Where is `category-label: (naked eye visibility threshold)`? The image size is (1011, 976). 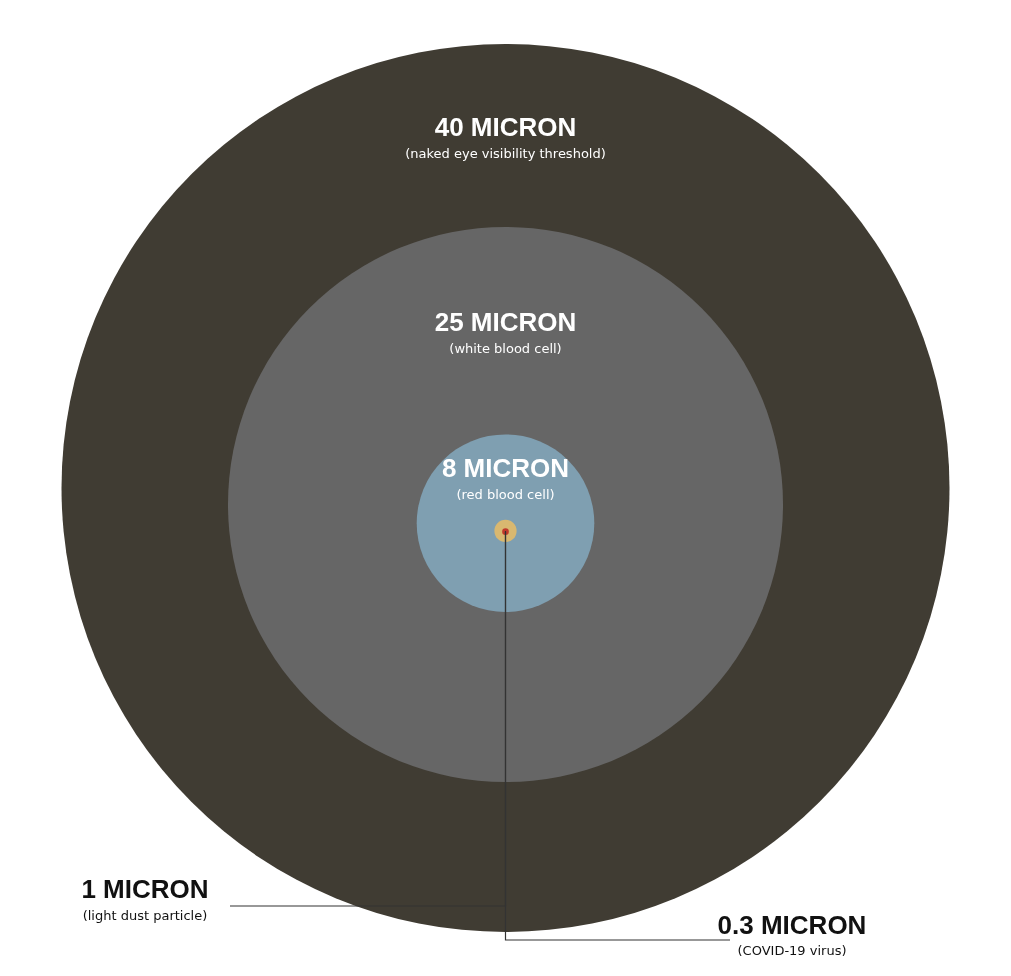
category-label: (naked eye visibility threshold) is located at coordinates (505, 153).